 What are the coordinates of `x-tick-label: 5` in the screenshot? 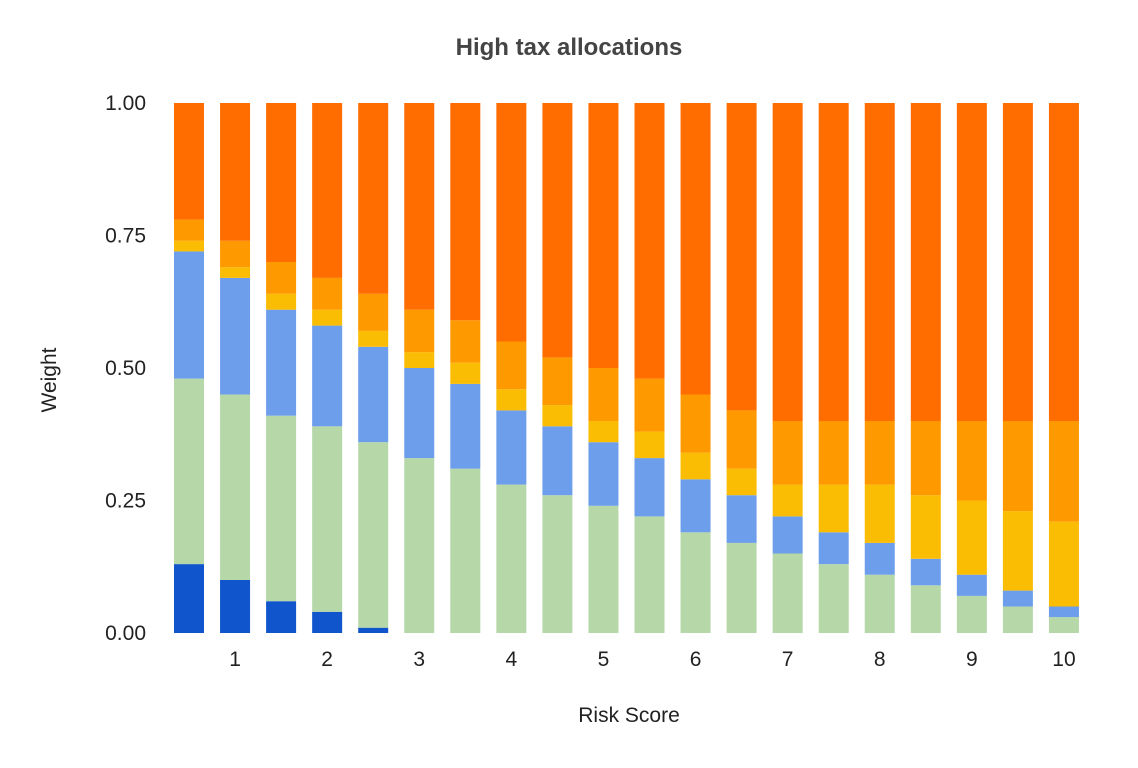 It's located at (604, 659).